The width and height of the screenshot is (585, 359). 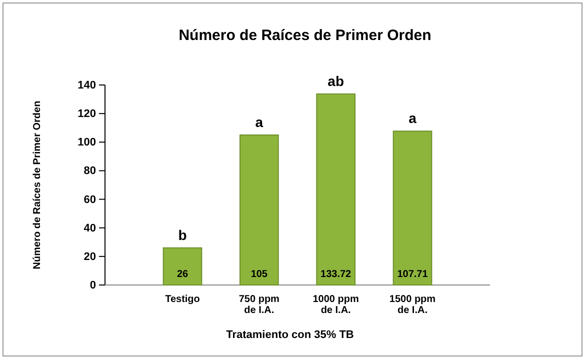 I want to click on annotation: b, so click(x=182, y=234).